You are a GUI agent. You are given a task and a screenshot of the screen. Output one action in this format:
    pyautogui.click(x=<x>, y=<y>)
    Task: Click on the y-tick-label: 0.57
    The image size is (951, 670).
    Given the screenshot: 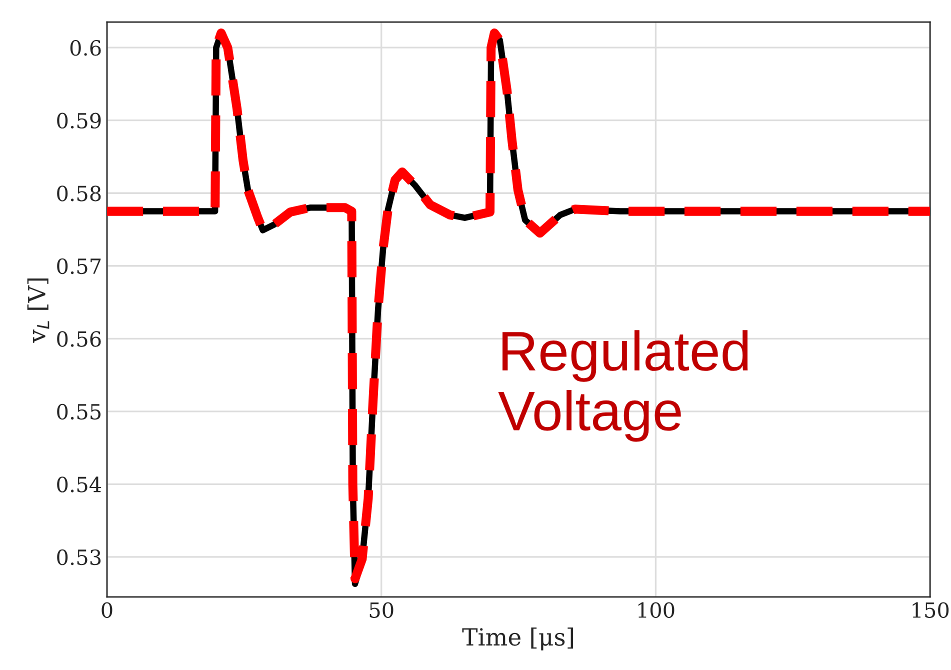 What is the action you would take?
    pyautogui.click(x=79, y=266)
    